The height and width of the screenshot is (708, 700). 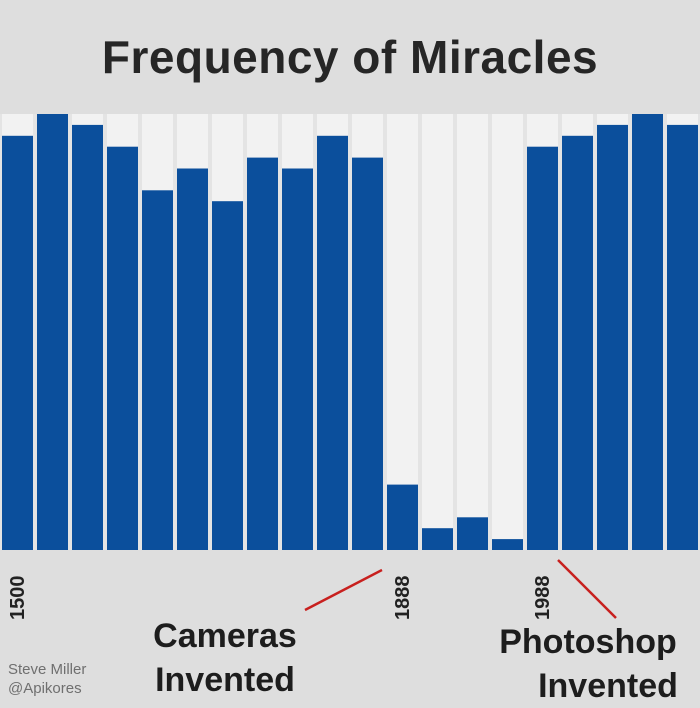 I want to click on annotation-photoshop-line2: Invented, so click(x=608, y=686).